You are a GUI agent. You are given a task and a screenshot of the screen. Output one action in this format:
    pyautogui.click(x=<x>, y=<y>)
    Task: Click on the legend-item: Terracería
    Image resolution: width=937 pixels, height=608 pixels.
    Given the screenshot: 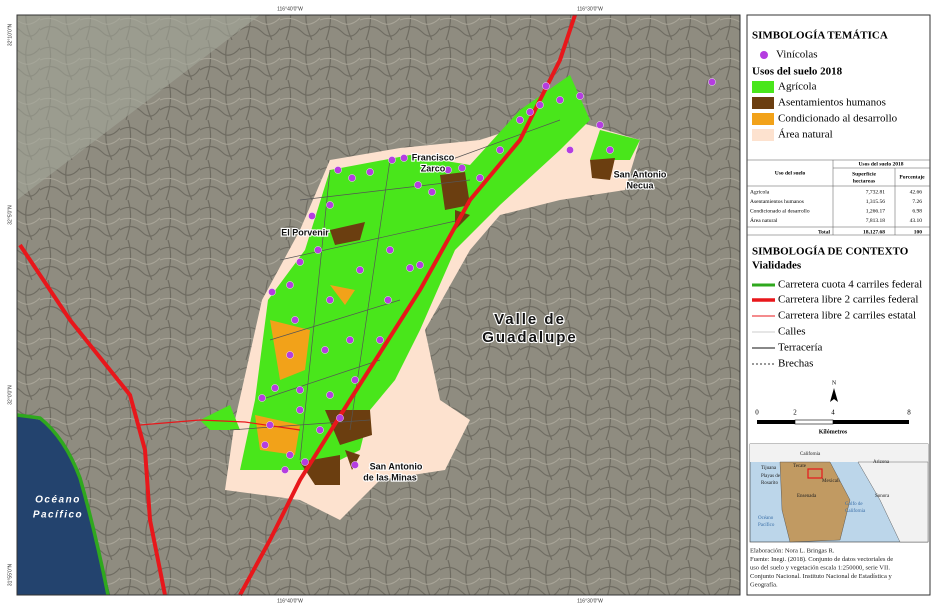 What is the action you would take?
    pyautogui.click(x=800, y=348)
    